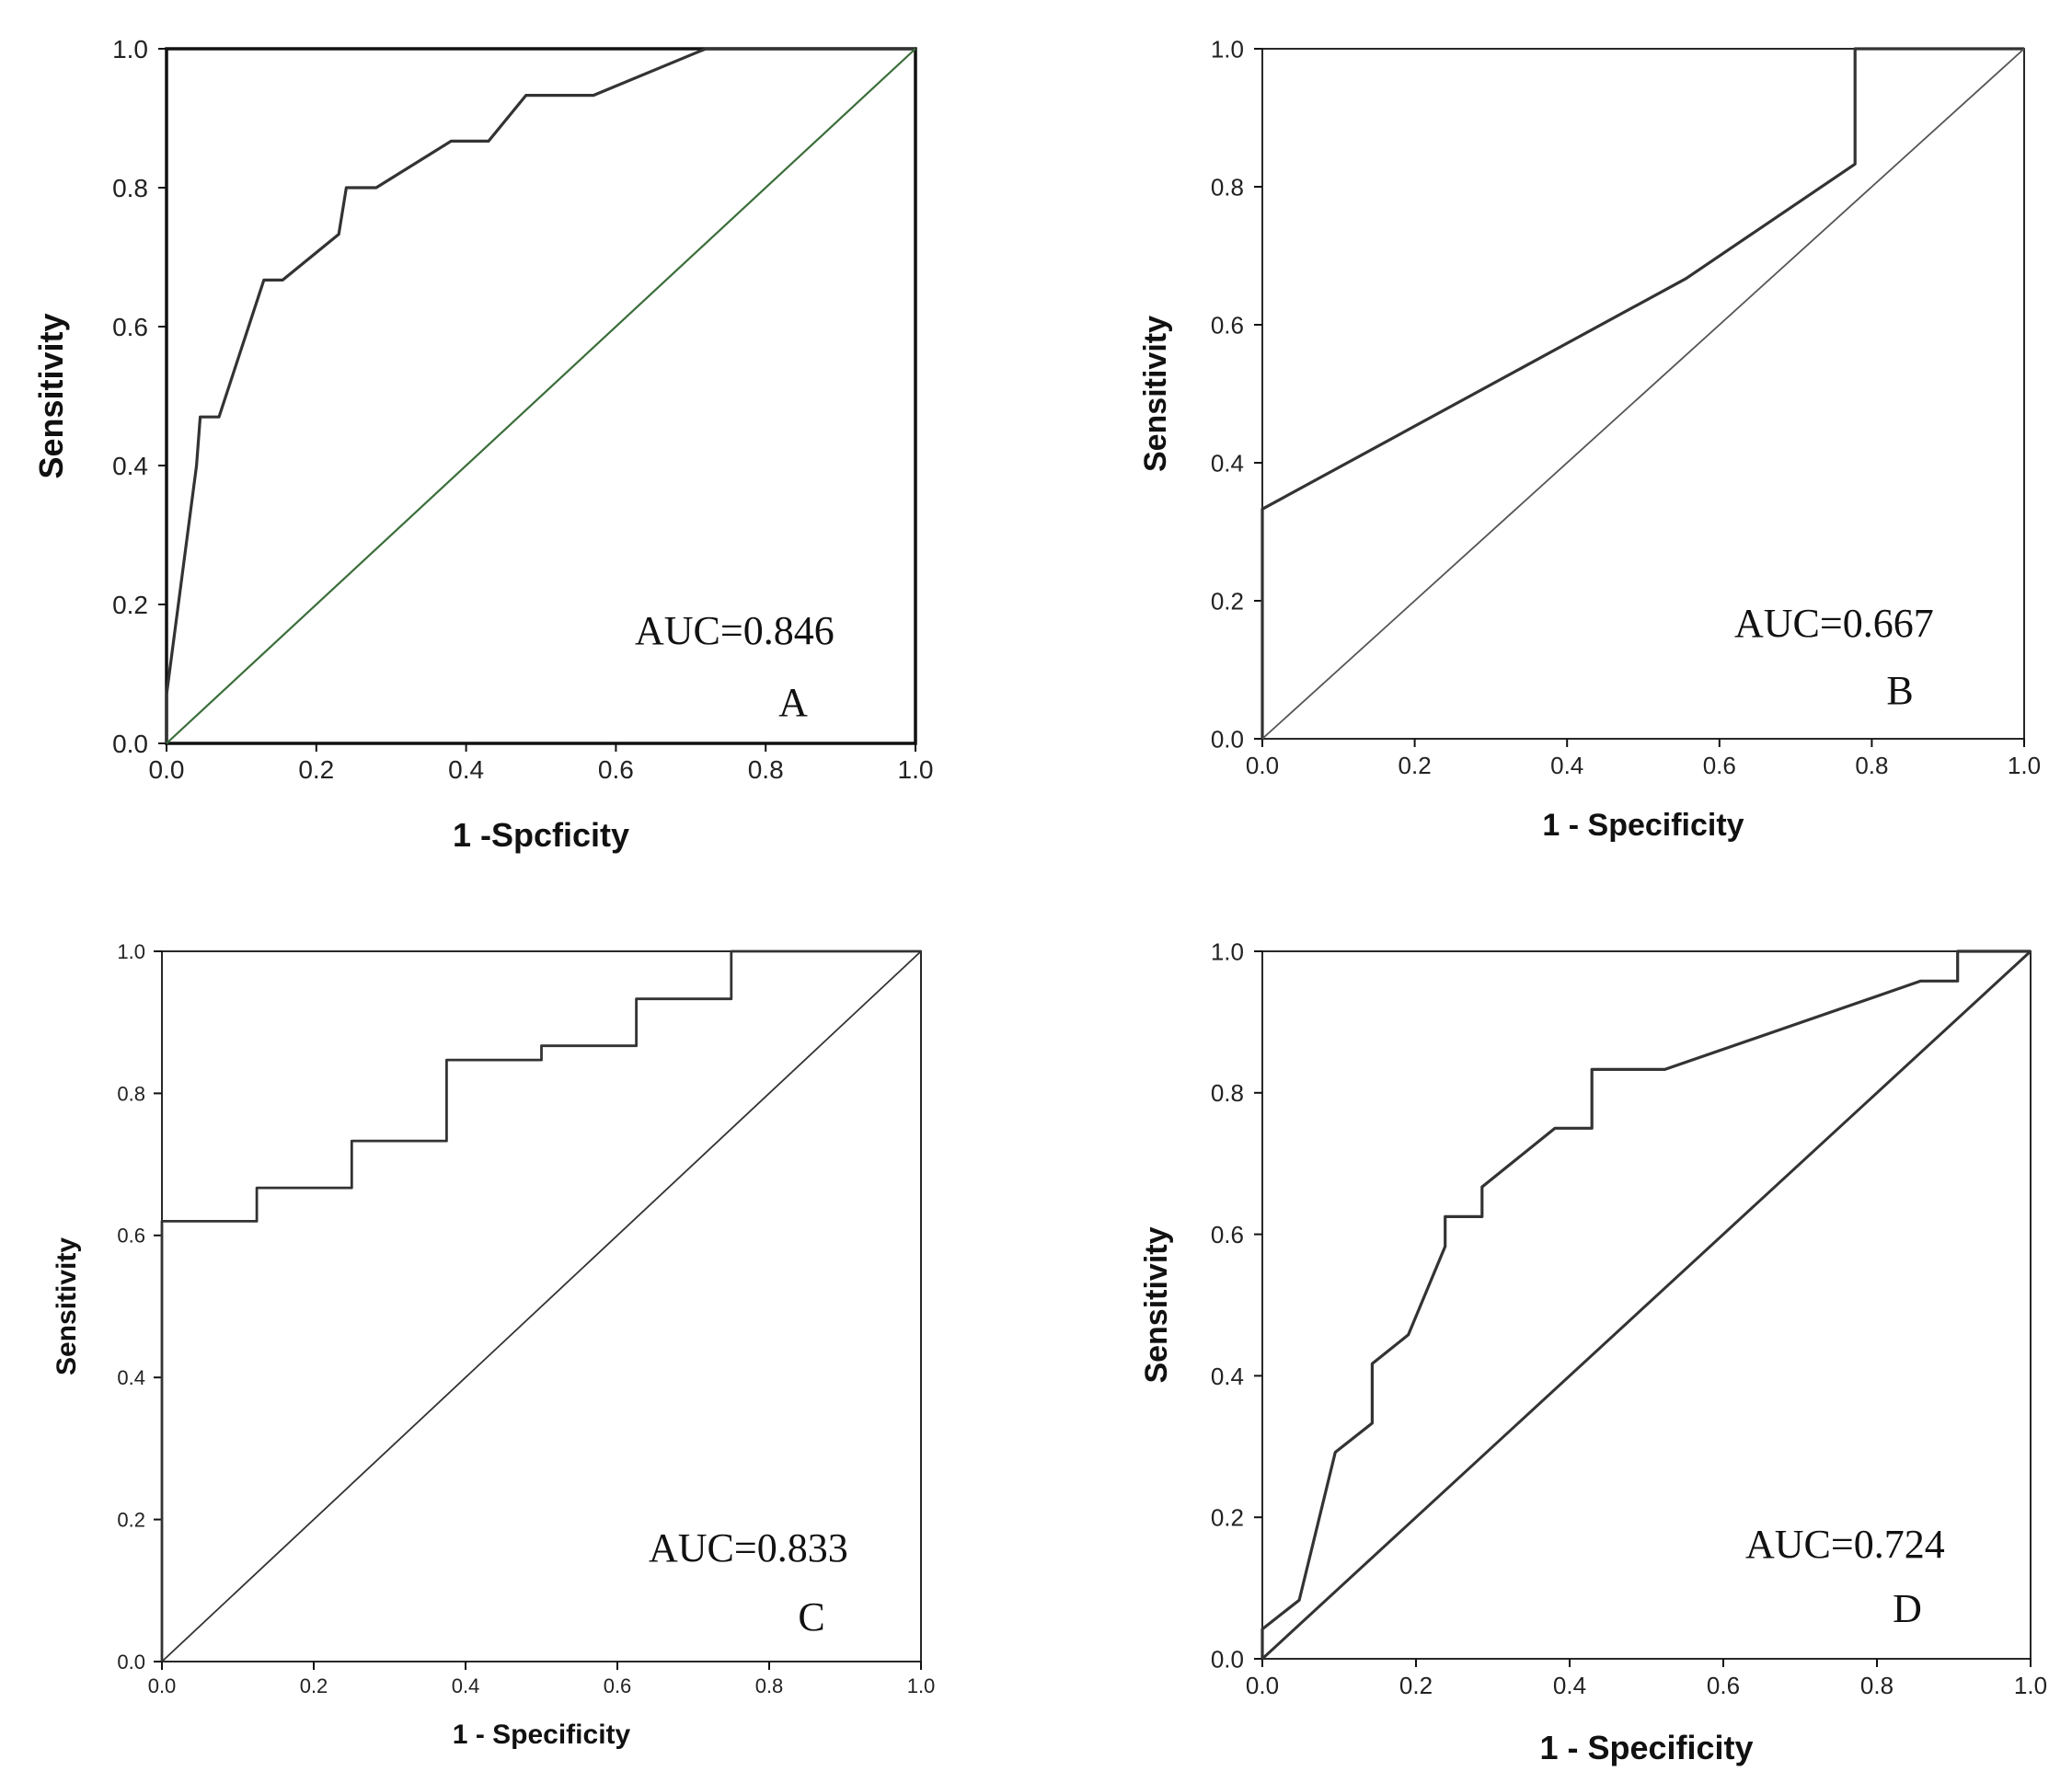 This screenshot has width=2072, height=1783. I want to click on roc-curve-a, so click(540, 395).